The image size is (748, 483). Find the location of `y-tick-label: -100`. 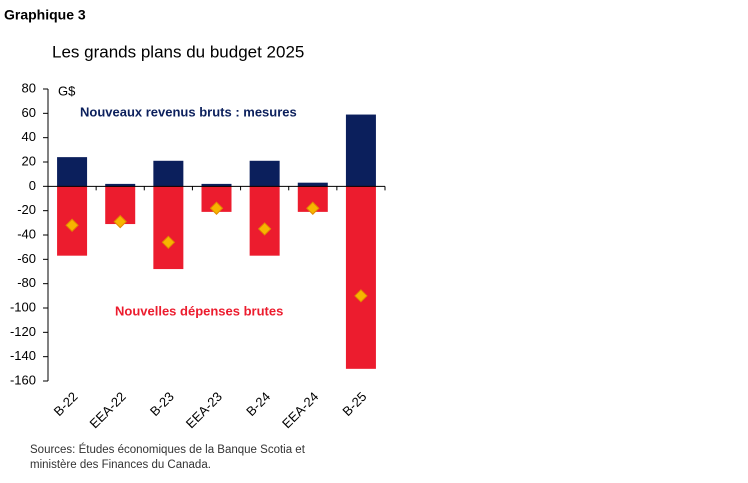

y-tick-label: -100 is located at coordinates (23, 306).